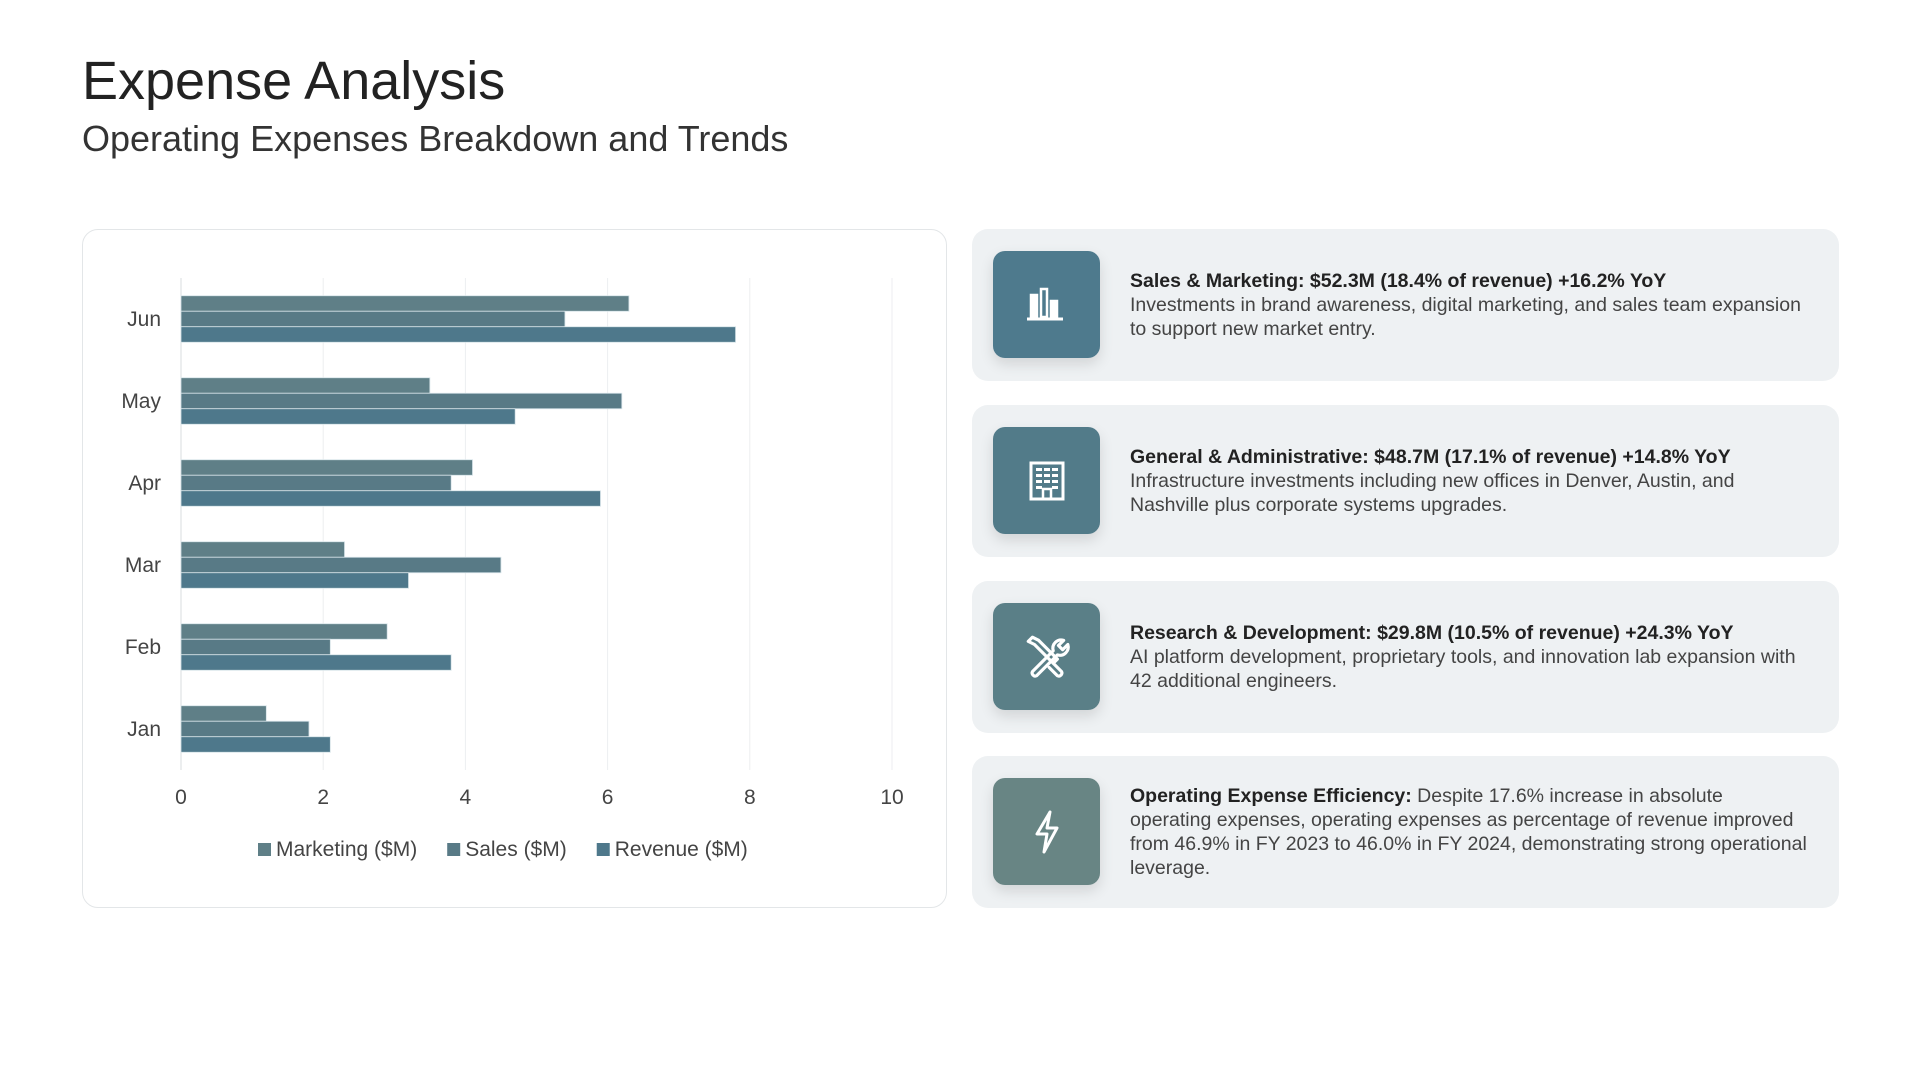 The width and height of the screenshot is (1920, 1080). What do you see at coordinates (516, 849) in the screenshot?
I see `legend-label: Sales ($M)` at bounding box center [516, 849].